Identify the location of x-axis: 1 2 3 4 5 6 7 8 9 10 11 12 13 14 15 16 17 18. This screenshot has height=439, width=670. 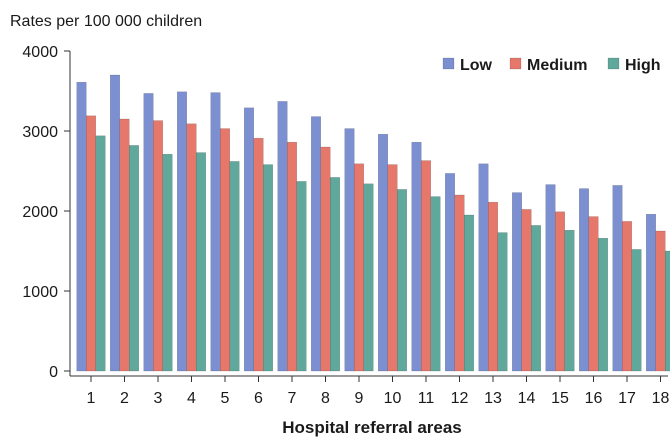
(370, 391).